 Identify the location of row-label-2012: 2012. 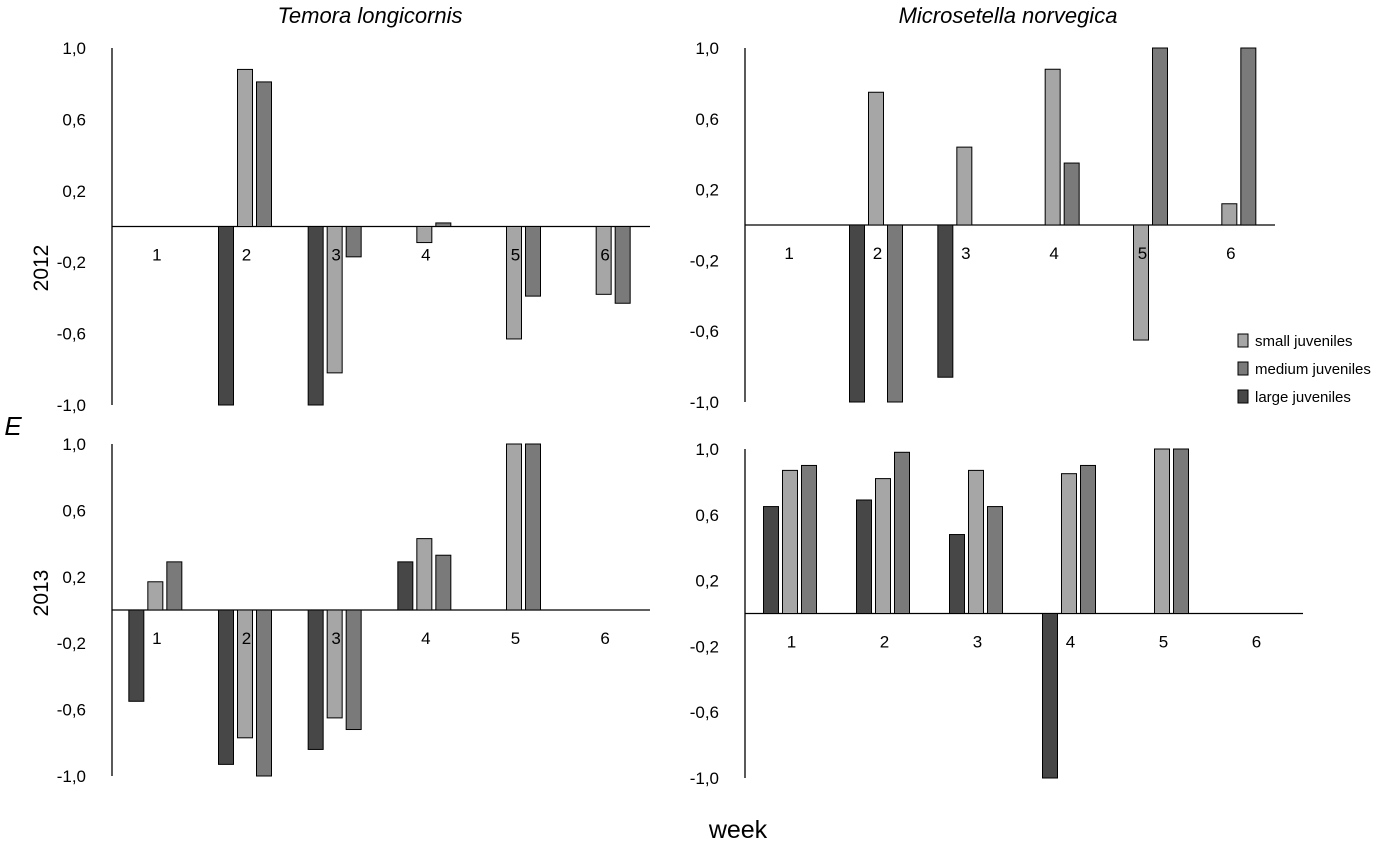
(41, 268).